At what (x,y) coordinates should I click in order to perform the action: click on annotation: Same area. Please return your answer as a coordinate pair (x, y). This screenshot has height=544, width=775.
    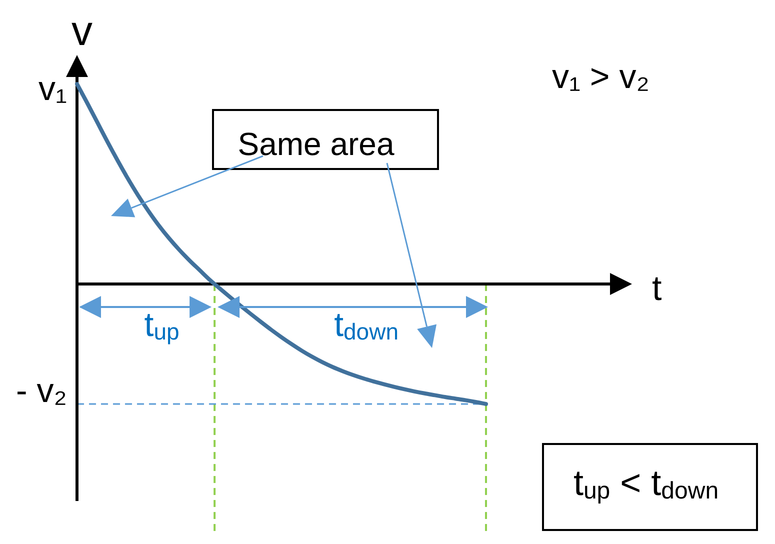
    Looking at the image, I should click on (316, 144).